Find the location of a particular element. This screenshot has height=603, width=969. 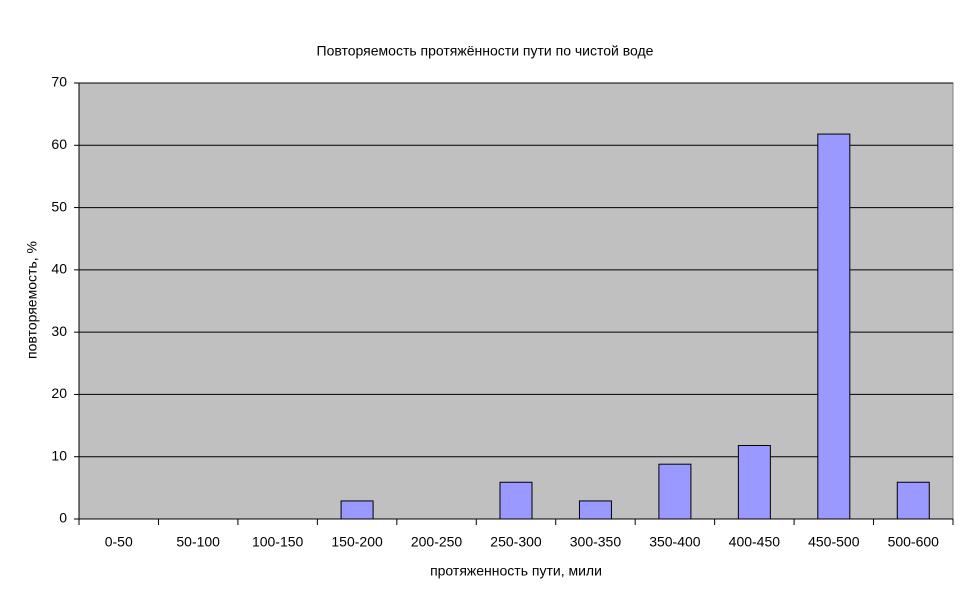

x-tick-label: 100-150 is located at coordinates (278, 542).